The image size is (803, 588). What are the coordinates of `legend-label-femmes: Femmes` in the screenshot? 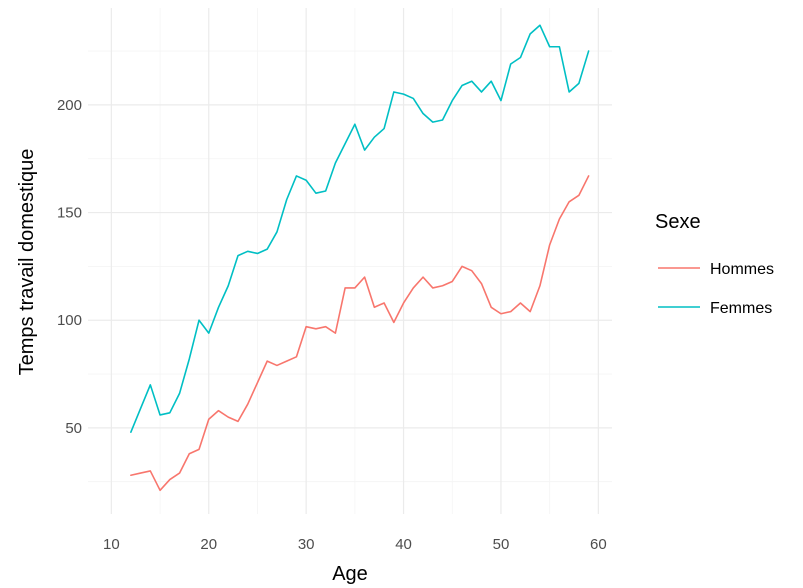 It's located at (741, 308).